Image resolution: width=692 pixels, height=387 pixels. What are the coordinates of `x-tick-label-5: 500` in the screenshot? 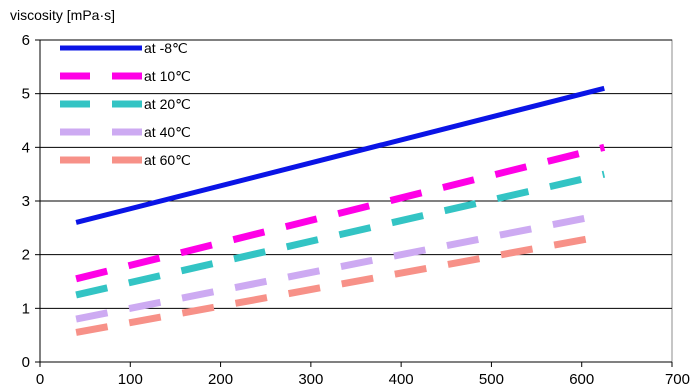 It's located at (491, 379).